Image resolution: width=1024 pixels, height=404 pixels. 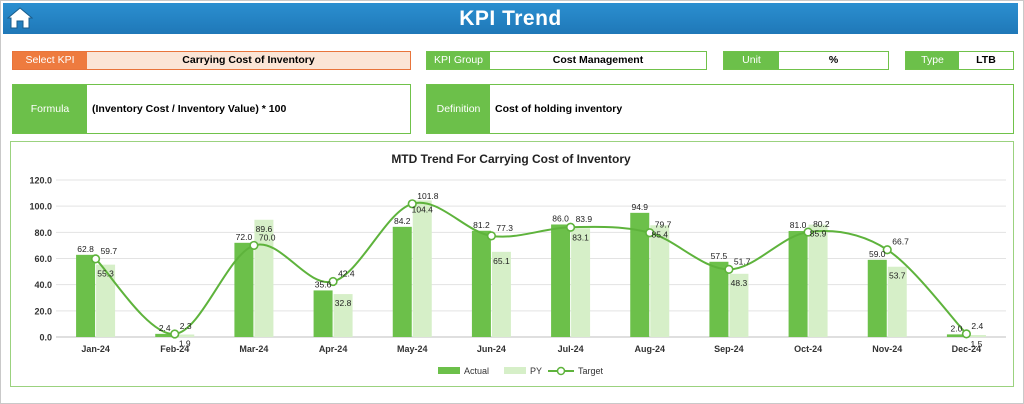 What do you see at coordinates (43, 285) in the screenshot?
I see `y-tick-label: 40.0` at bounding box center [43, 285].